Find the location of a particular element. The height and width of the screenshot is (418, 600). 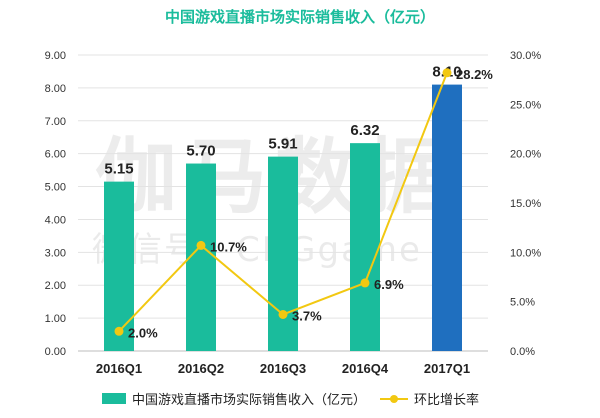

x-tick-label: 2016Q1 is located at coordinates (119, 368).